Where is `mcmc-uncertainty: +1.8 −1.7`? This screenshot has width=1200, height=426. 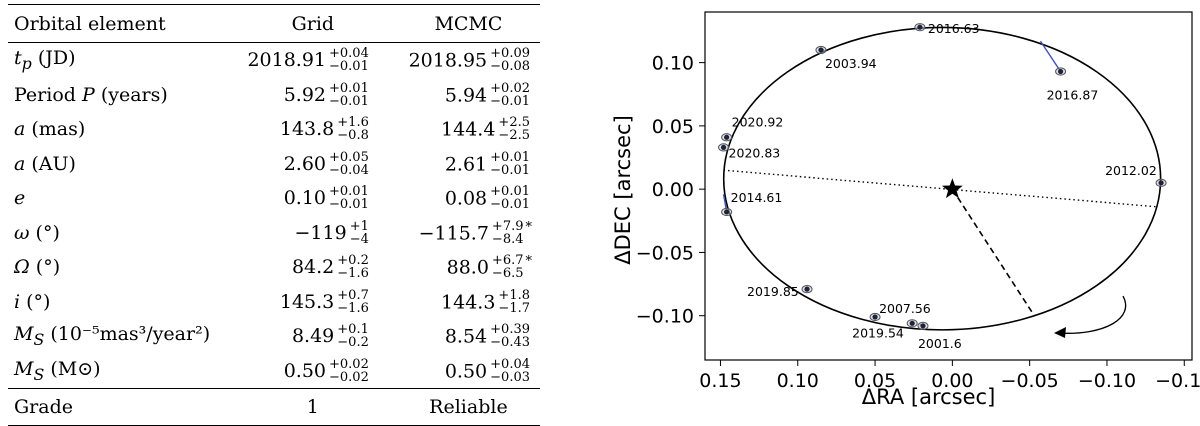
mcmc-uncertainty: +1.8 −1.7 is located at coordinates (514, 302).